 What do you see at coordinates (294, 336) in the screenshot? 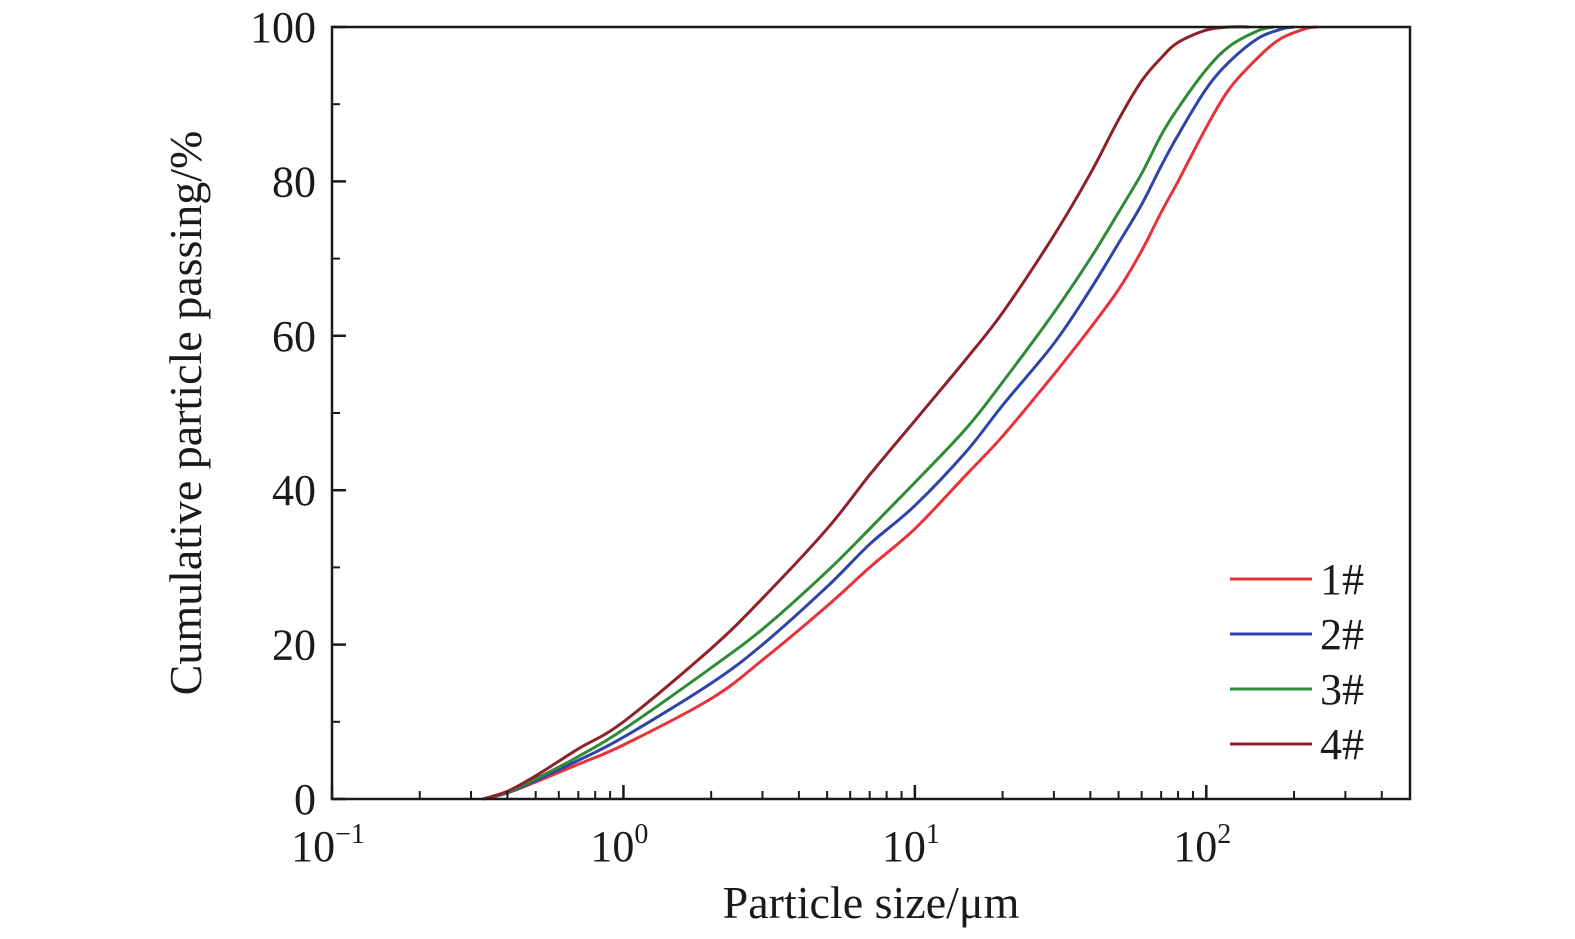
I see `y-tick-label: 60` at bounding box center [294, 336].